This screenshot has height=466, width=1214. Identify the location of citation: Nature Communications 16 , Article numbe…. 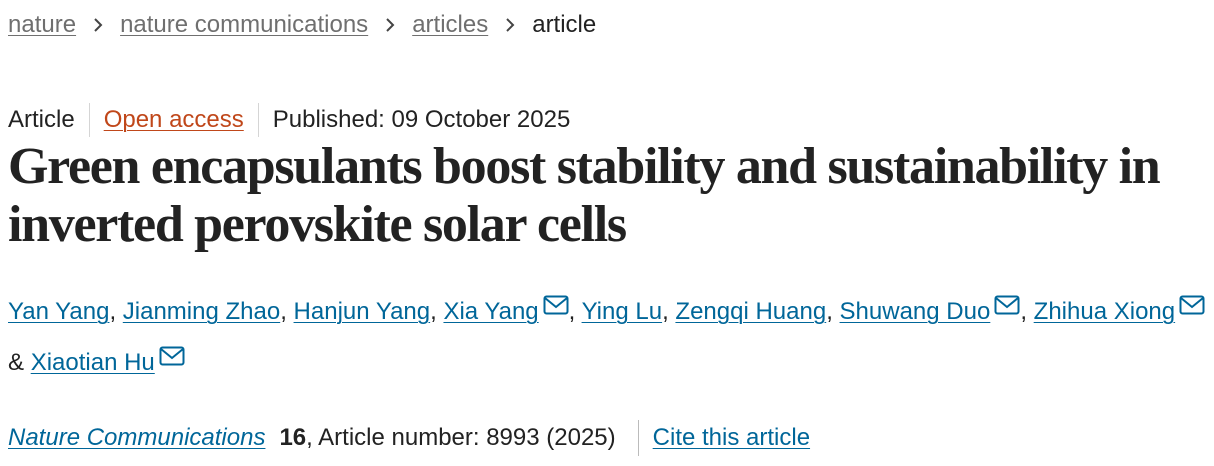
(409, 438).